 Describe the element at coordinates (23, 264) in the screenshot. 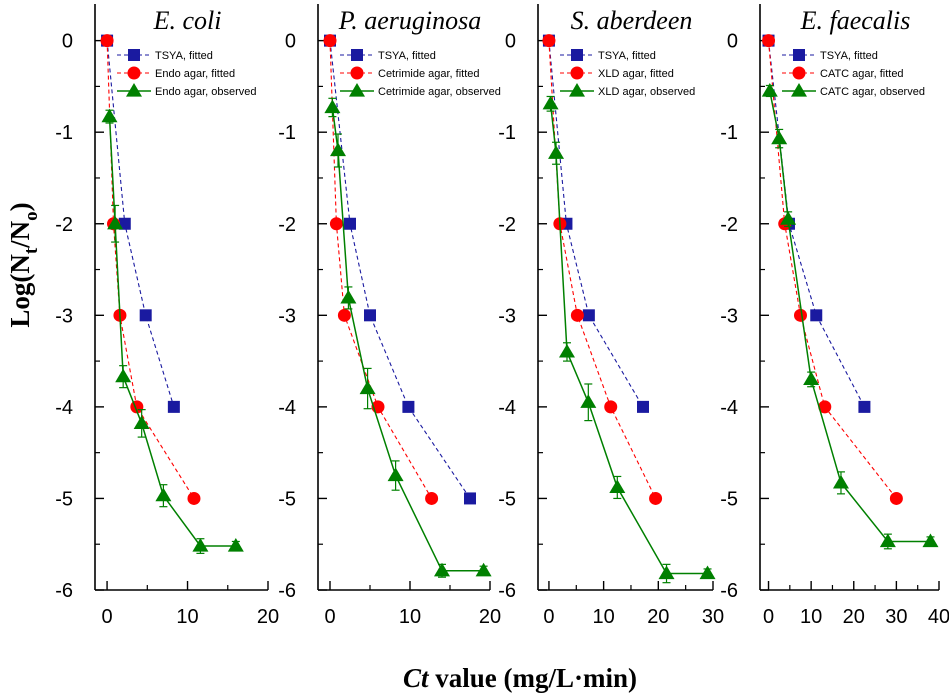

I see `y-axis-label: Log(Nt/No)` at that location.